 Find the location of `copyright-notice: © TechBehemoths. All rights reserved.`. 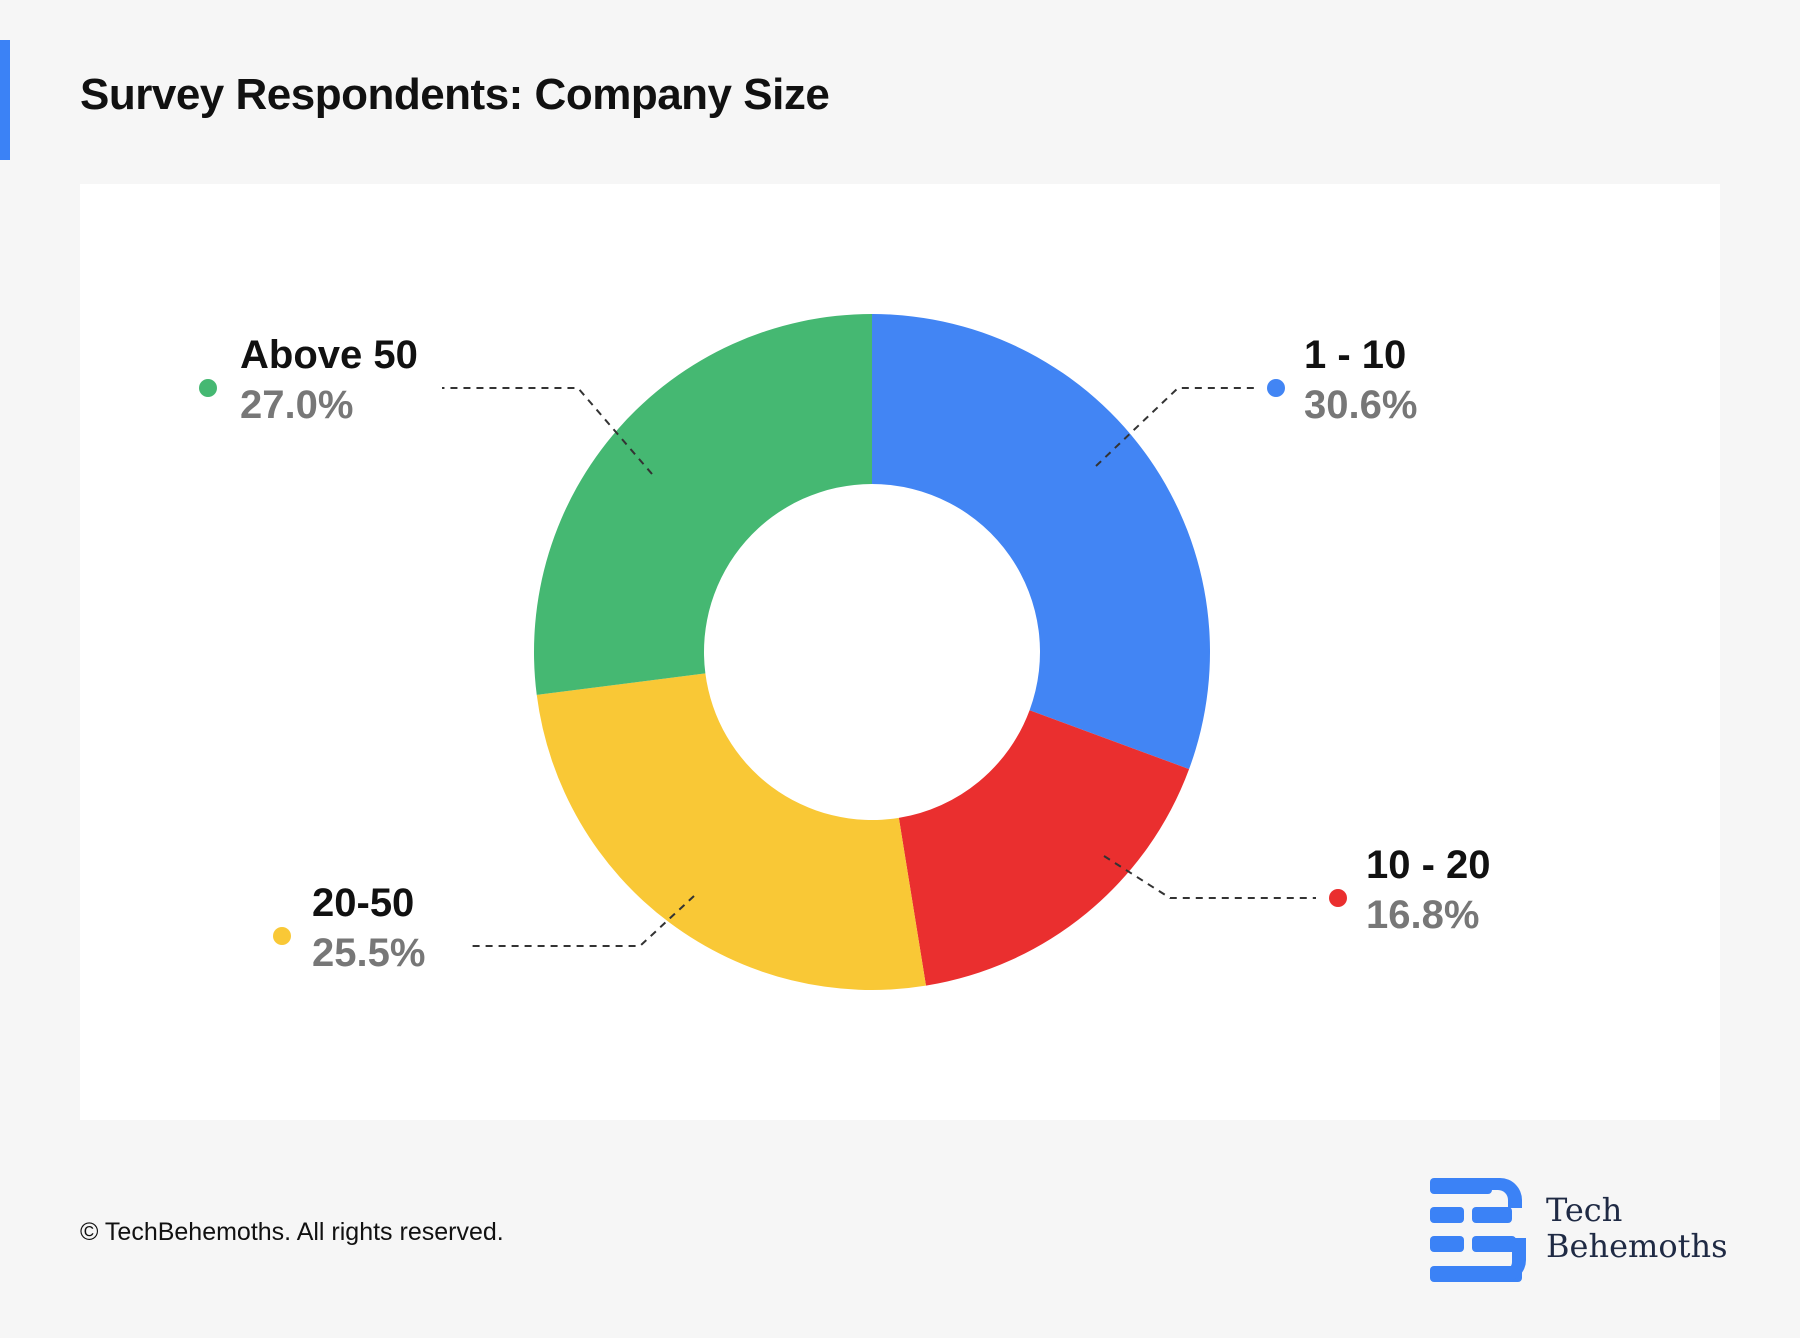

copyright-notice: © TechBehemoths. All rights reserved. is located at coordinates (292, 1232).